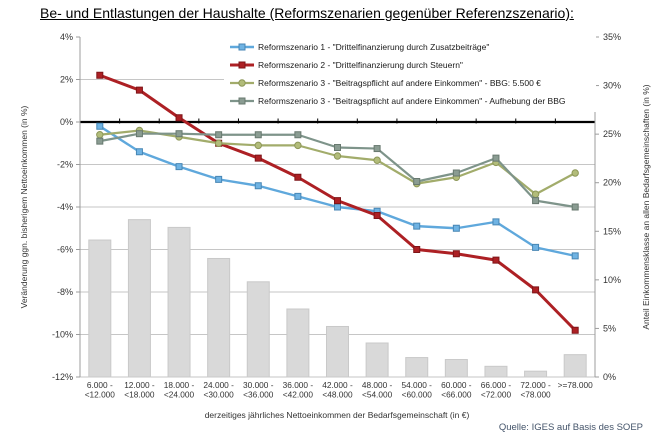  I want to click on right-axis-tick-label: 35%, so click(612, 37).